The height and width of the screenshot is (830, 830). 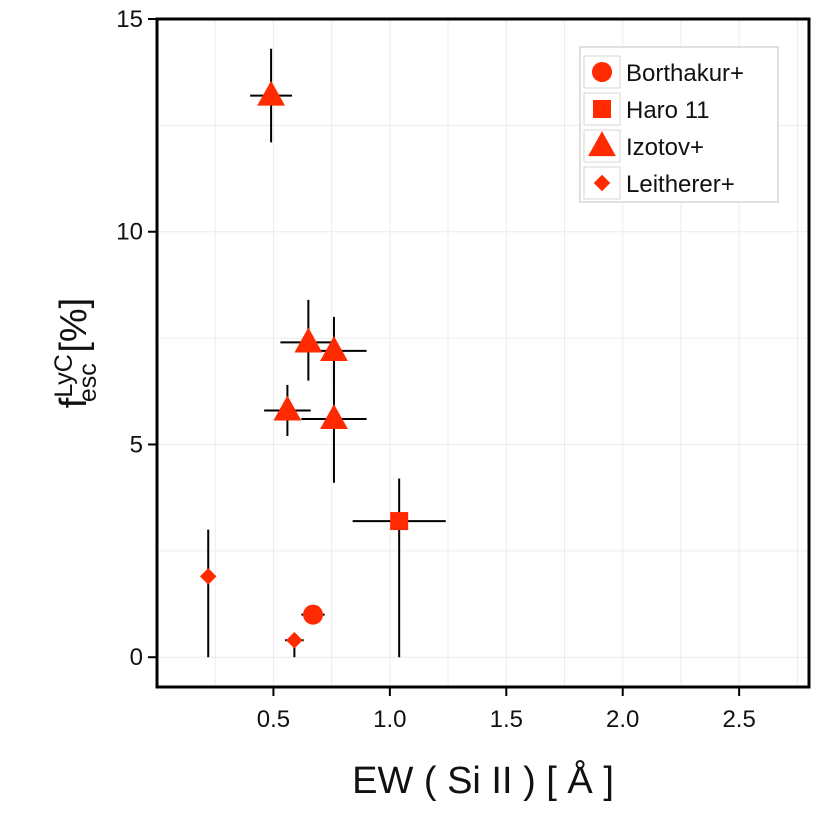 What do you see at coordinates (506, 719) in the screenshot?
I see `x-tick-label: 1.5` at bounding box center [506, 719].